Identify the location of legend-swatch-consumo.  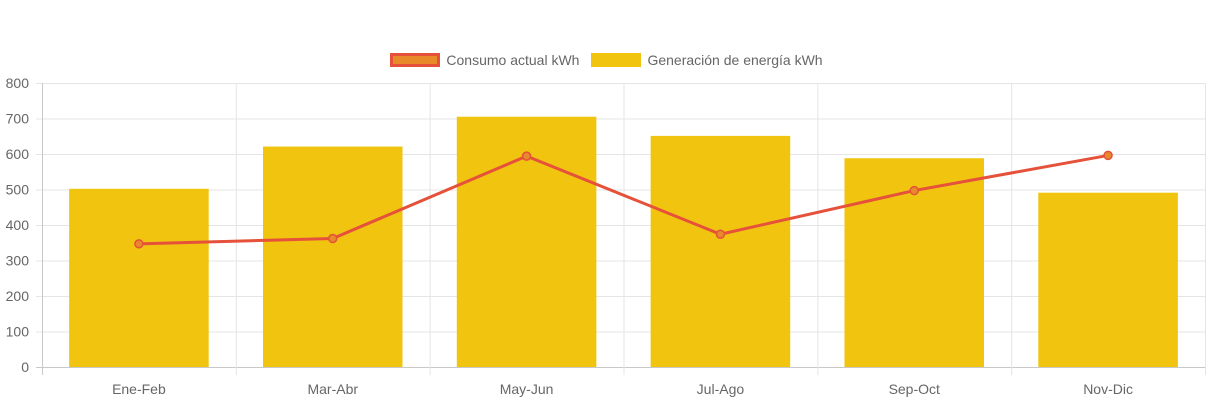
(415, 60).